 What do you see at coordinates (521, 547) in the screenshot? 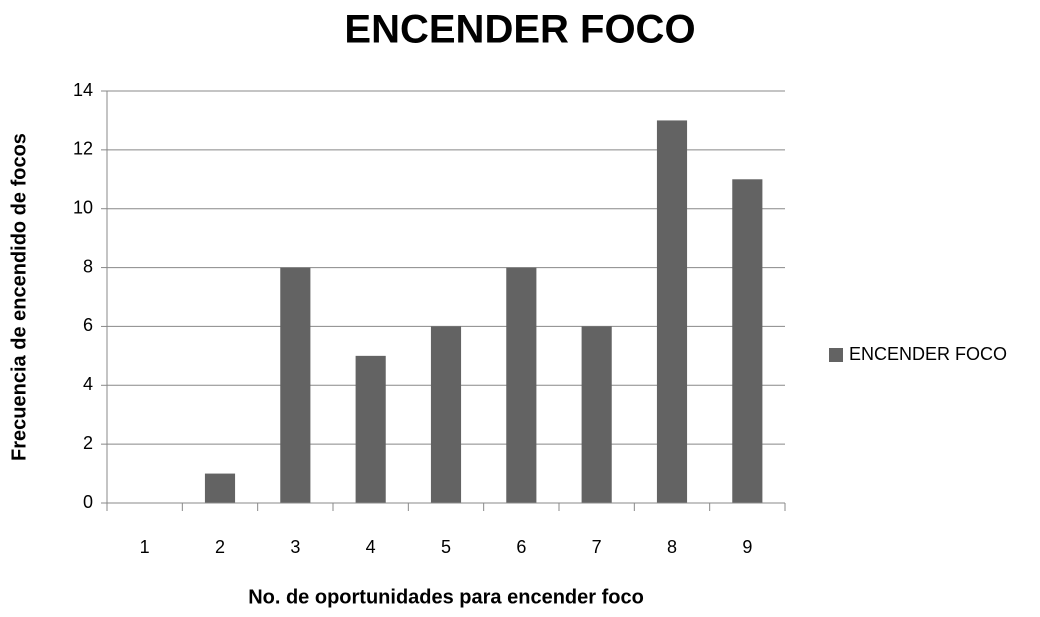
I see `x-tick-label: 6` at bounding box center [521, 547].